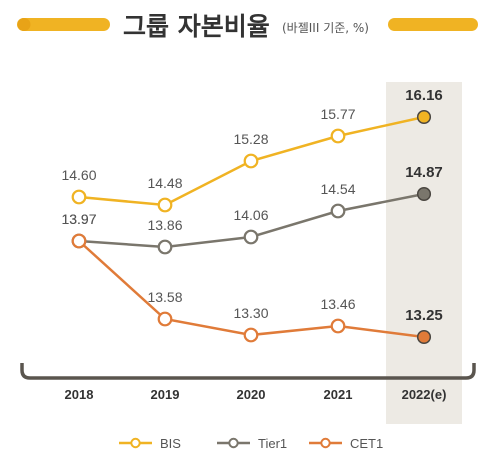 This screenshot has height=460, width=496. Describe the element at coordinates (338, 211) in the screenshot. I see `data-point-tier1-2021` at that location.